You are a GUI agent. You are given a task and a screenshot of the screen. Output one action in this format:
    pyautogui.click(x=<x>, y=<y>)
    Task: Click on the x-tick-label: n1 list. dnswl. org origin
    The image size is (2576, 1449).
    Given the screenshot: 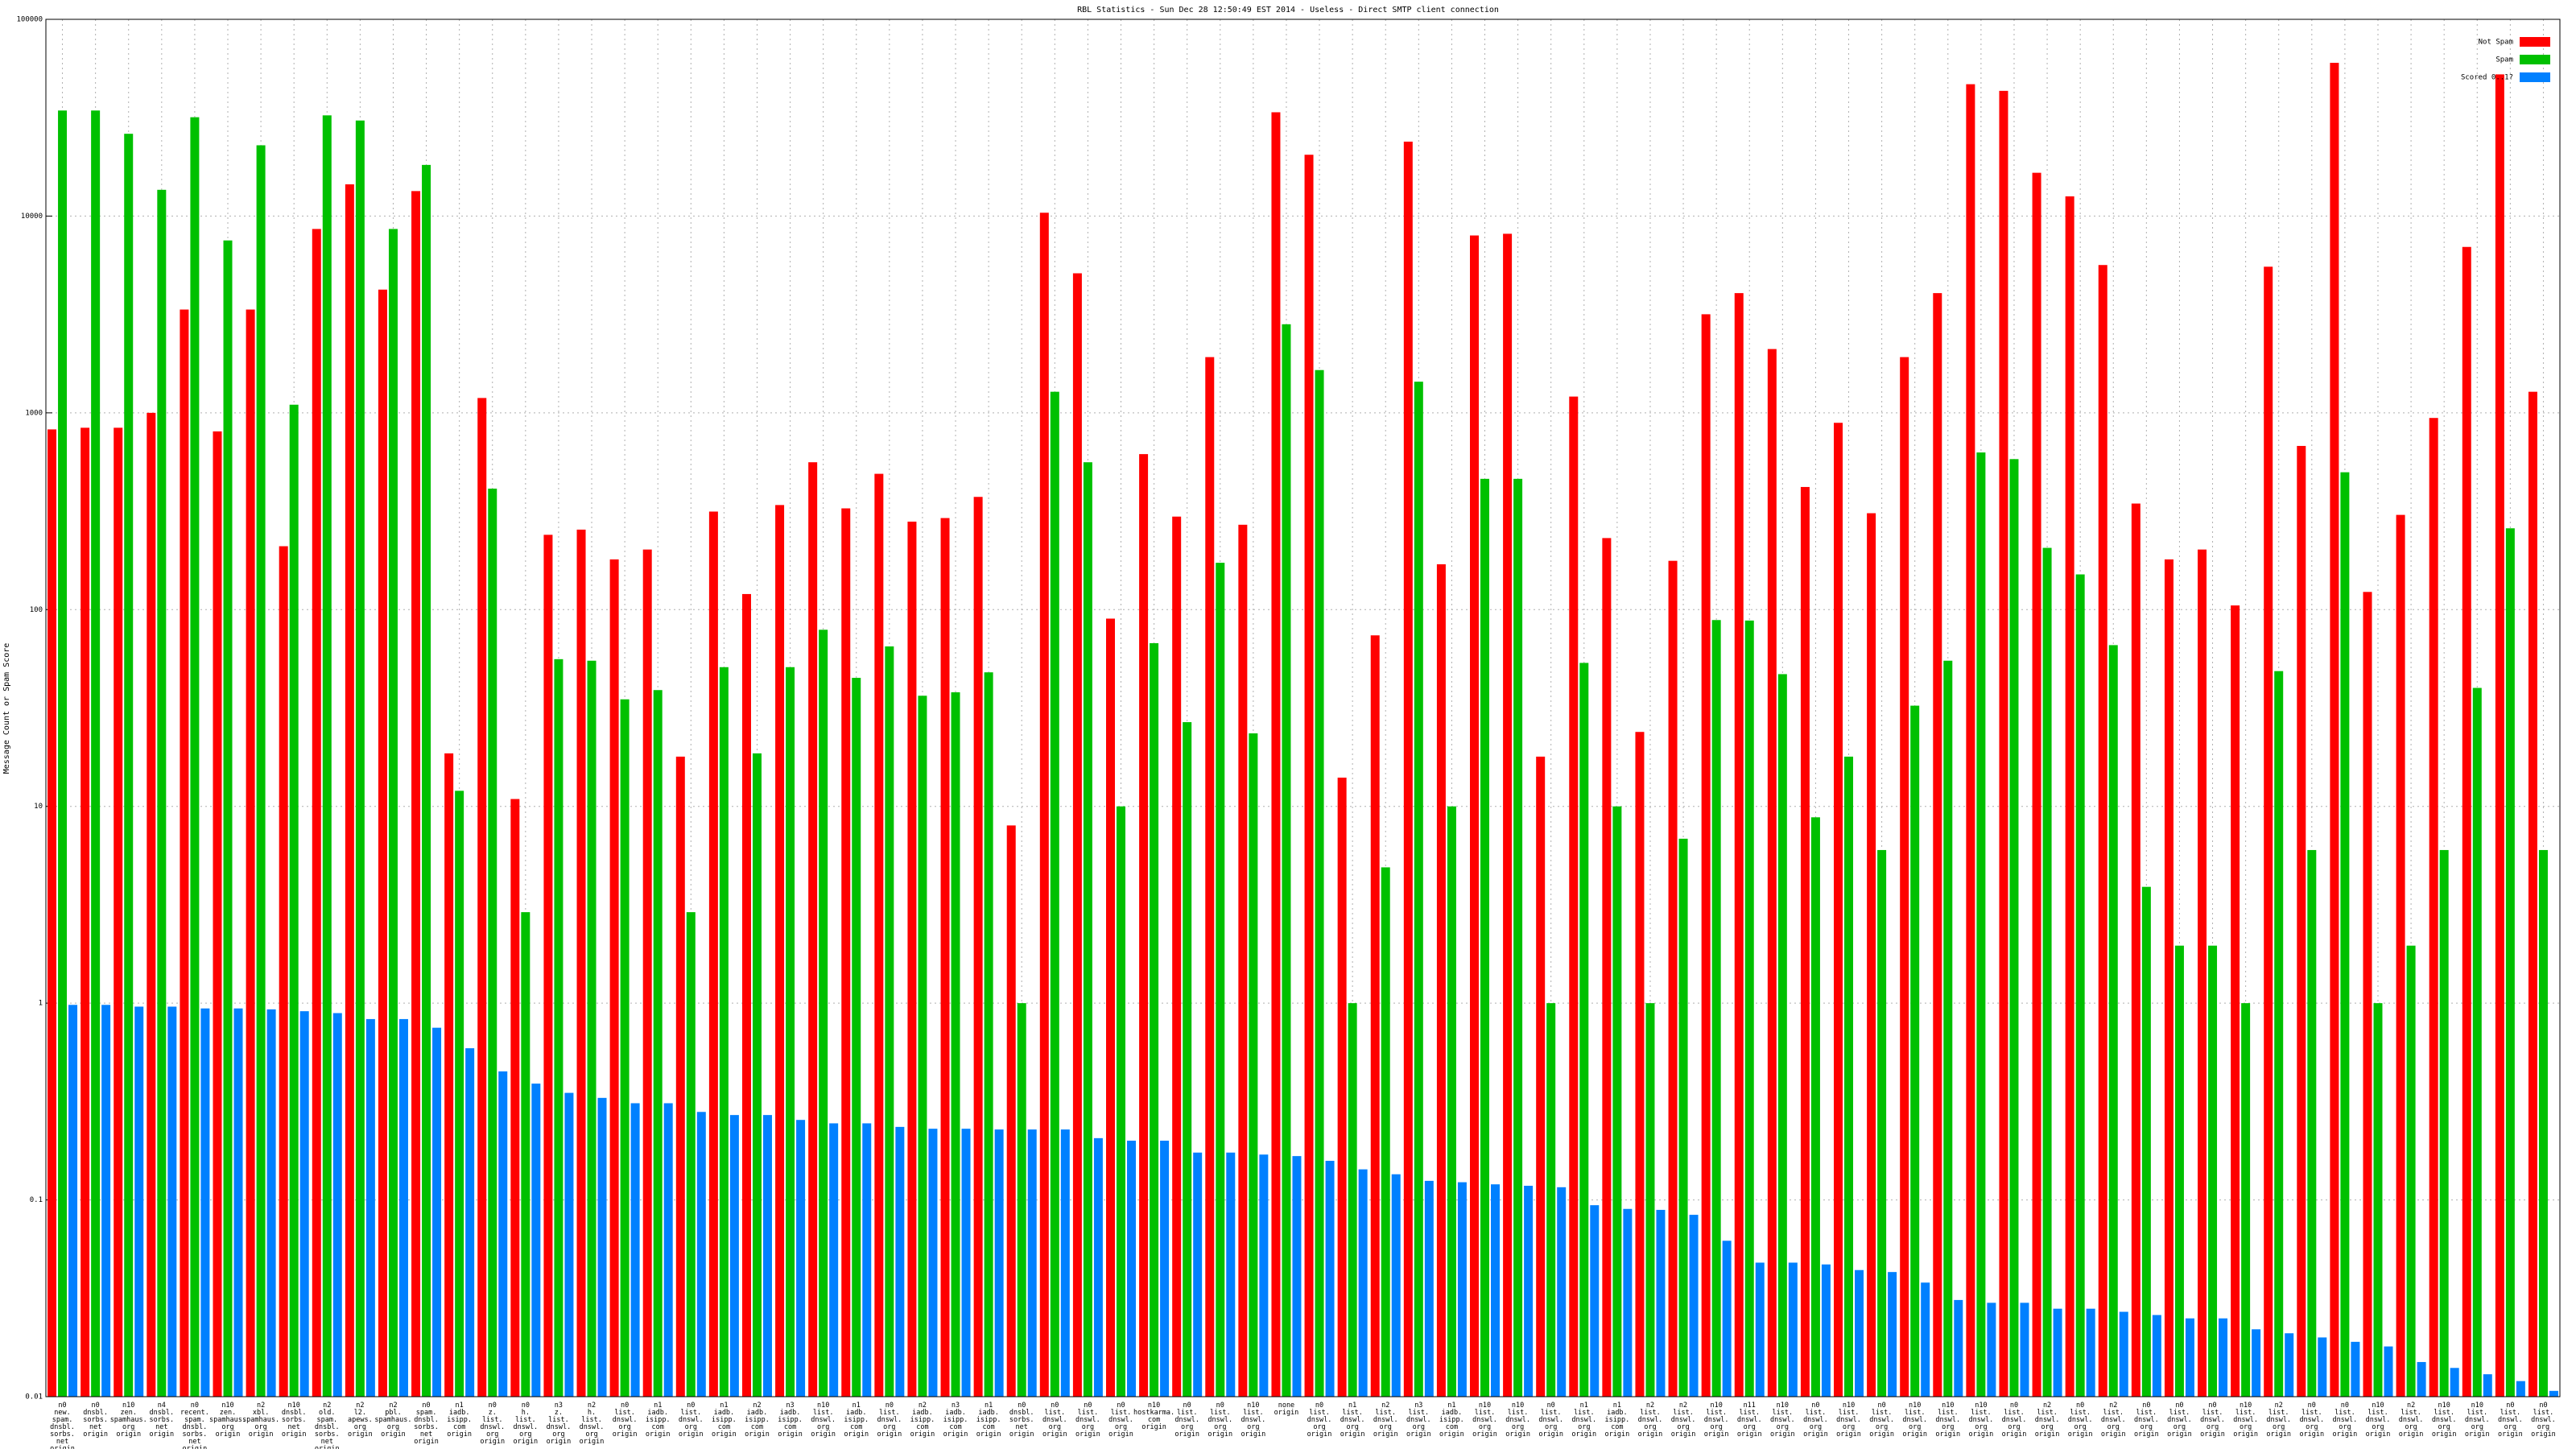 What is the action you would take?
    pyautogui.click(x=1352, y=1420)
    